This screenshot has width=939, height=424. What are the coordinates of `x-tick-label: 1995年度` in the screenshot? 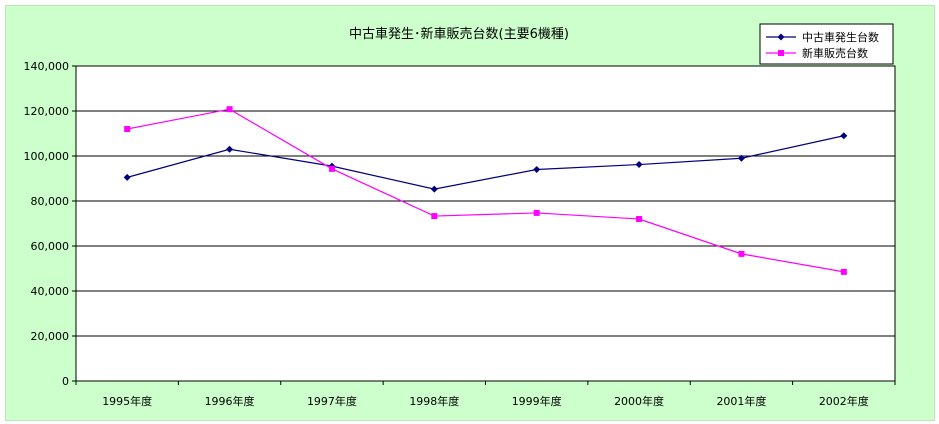 It's located at (127, 401).